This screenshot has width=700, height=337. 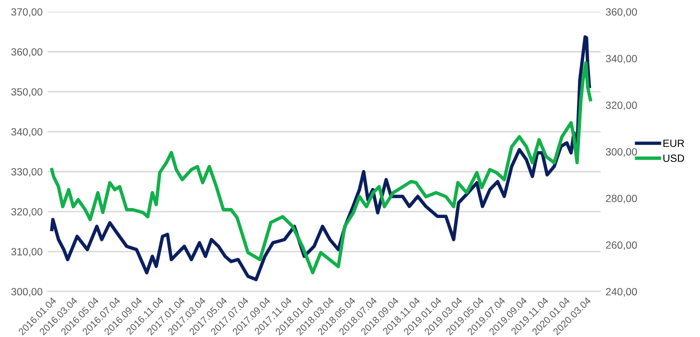 I want to click on y2-tick-label: 360,00, so click(x=621, y=12).